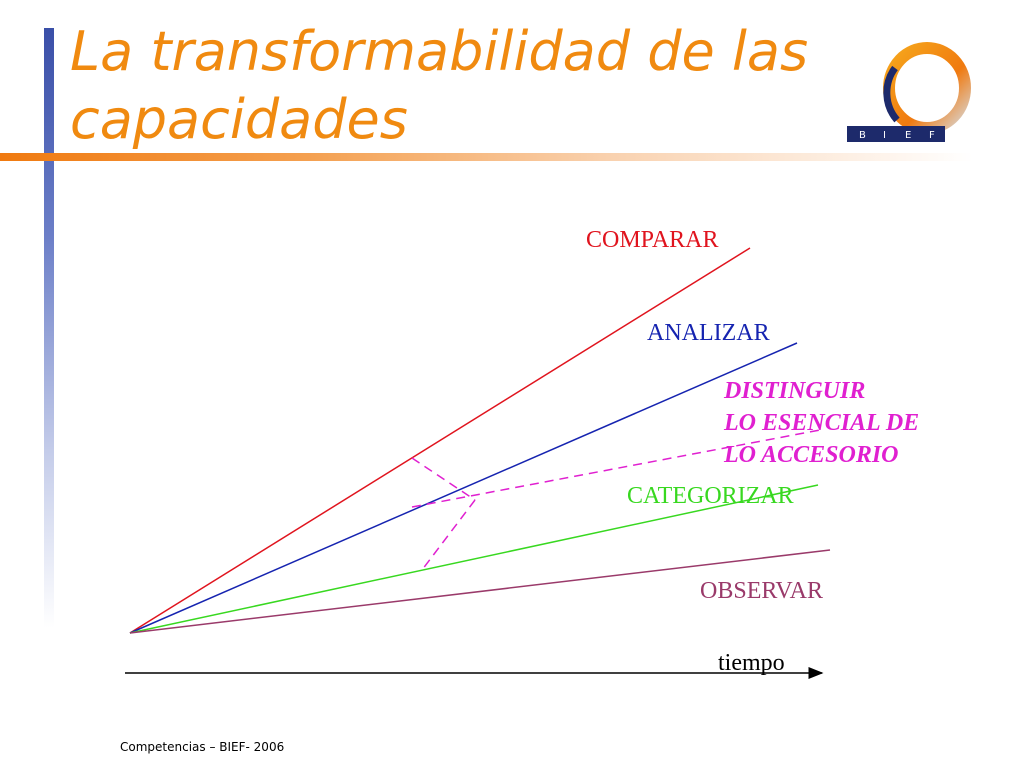 This screenshot has width=1024, height=768. I want to click on distinguir-label-line1: DISTINGUIR, so click(794, 391).